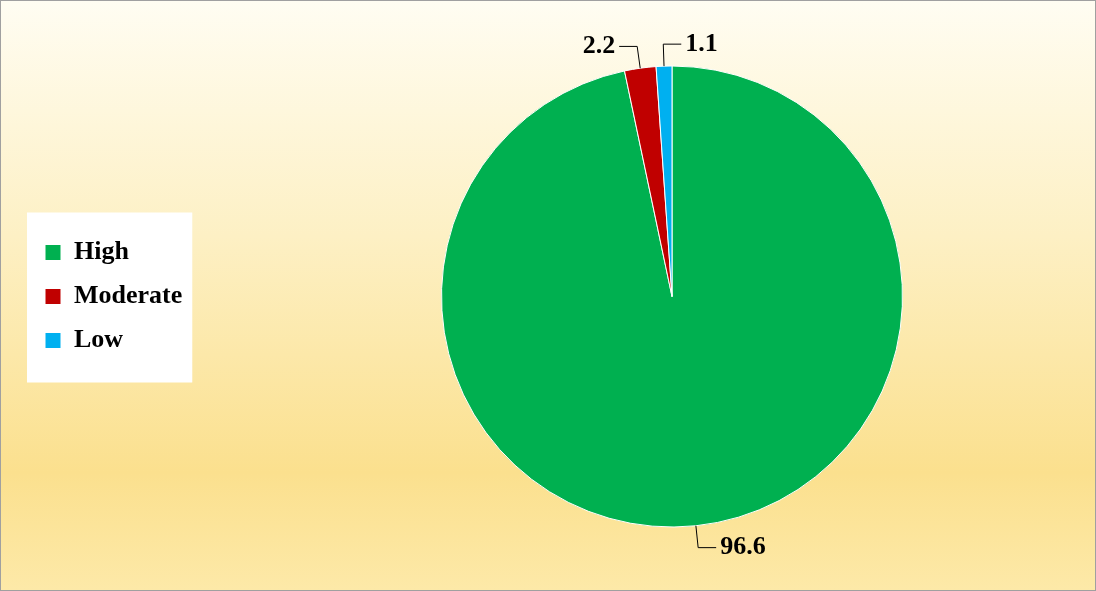 The width and height of the screenshot is (1096, 591). Describe the element at coordinates (701, 42) in the screenshot. I see `data-label: 1.1` at that location.